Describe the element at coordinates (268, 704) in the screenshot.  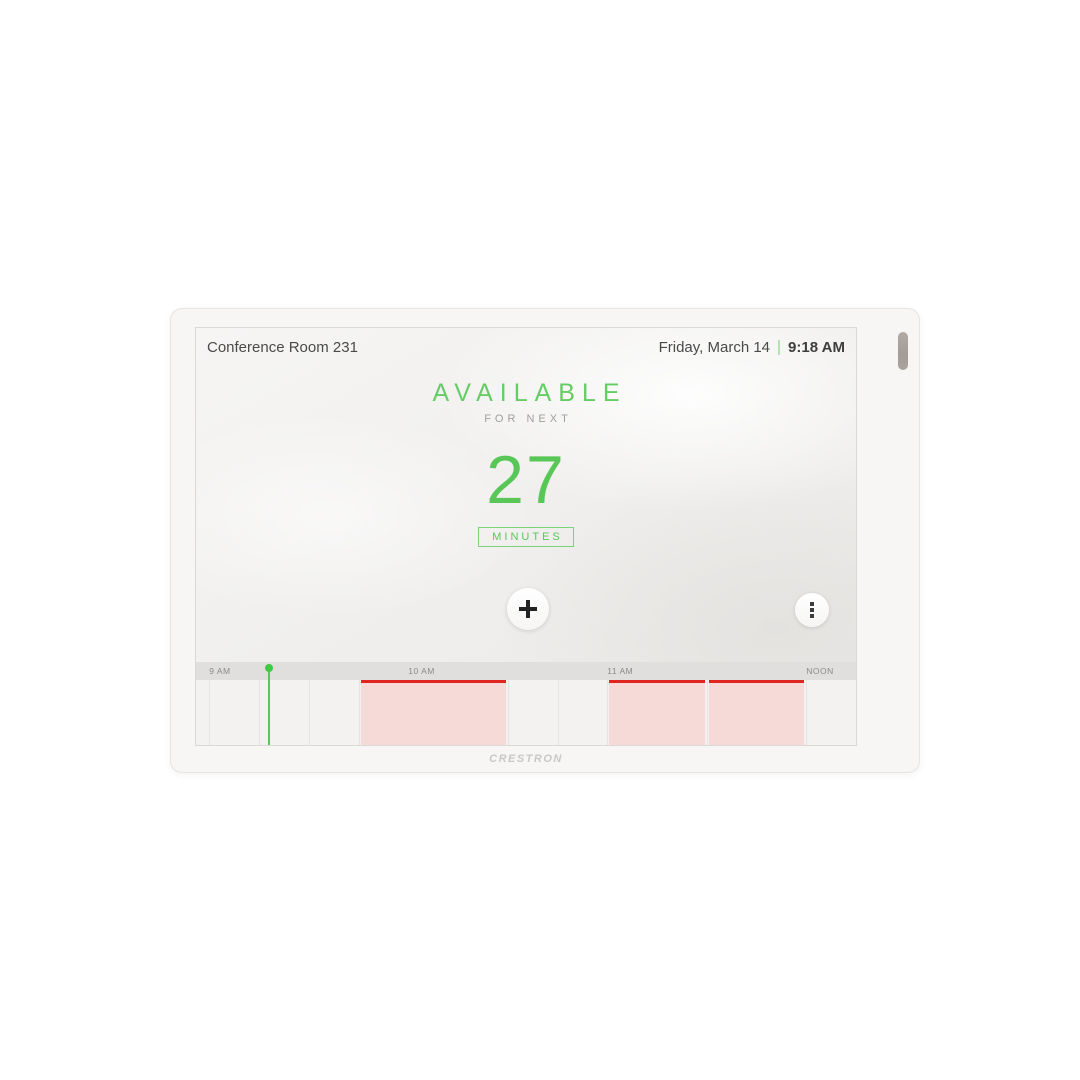
I see `current-time-marker` at that location.